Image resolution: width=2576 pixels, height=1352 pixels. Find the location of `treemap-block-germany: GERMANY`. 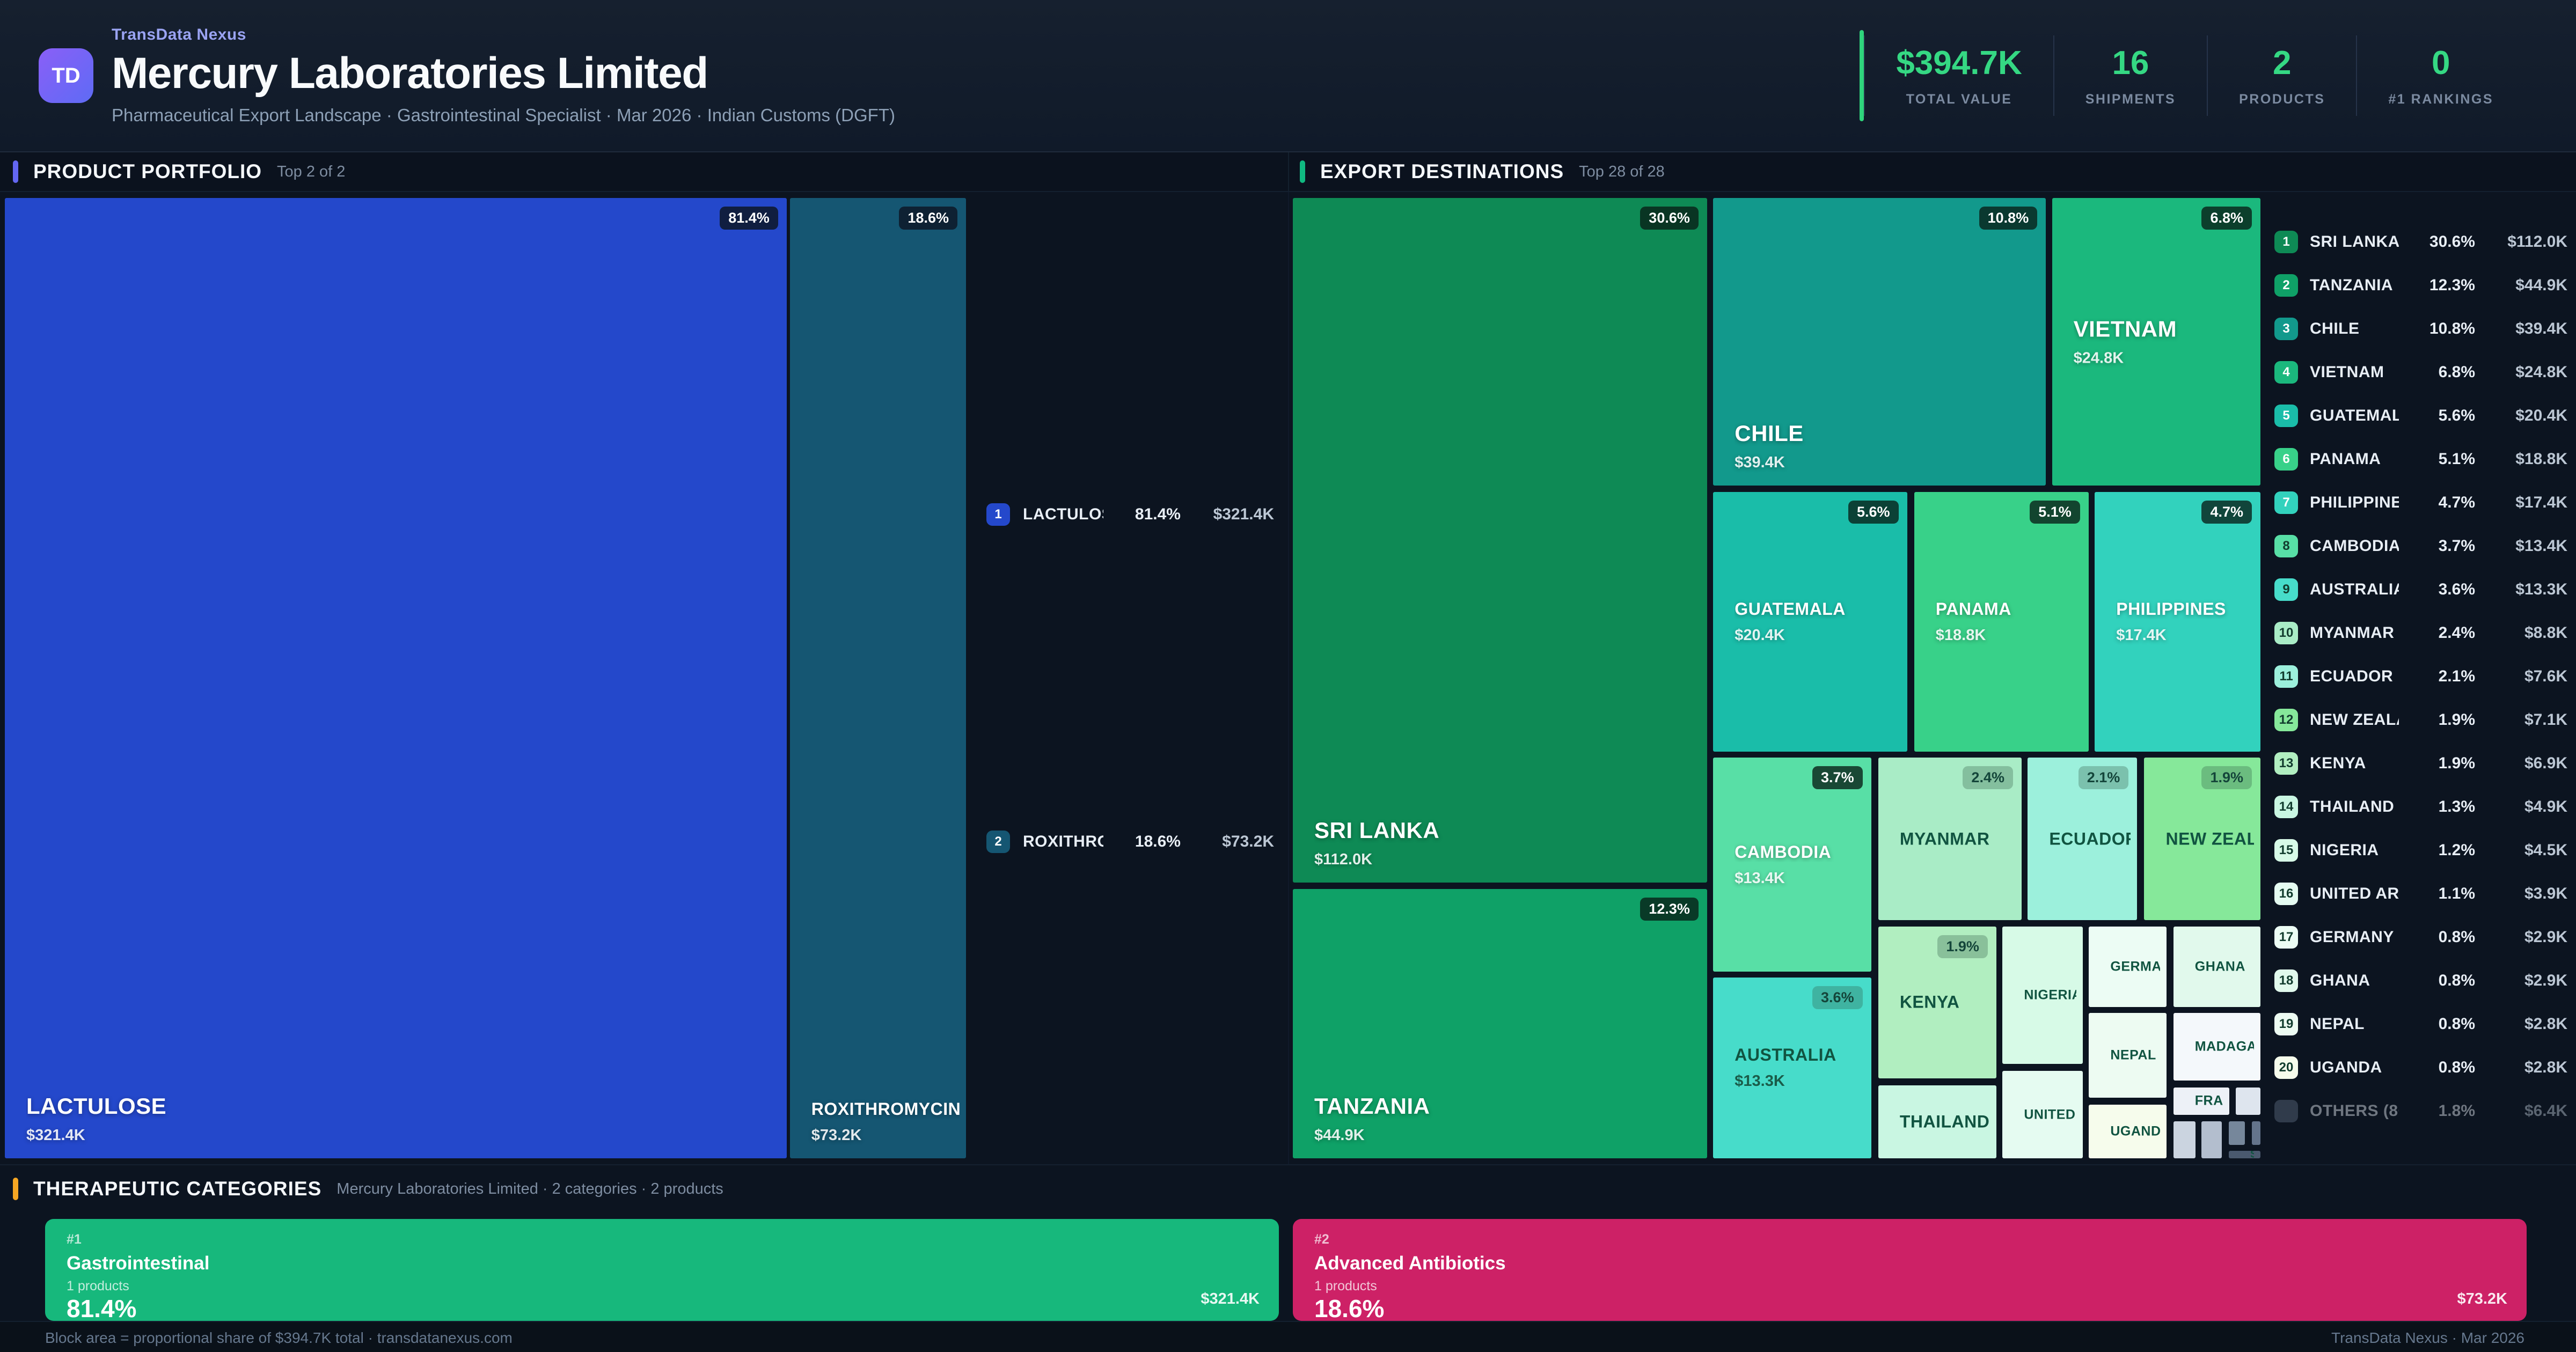

treemap-block-germany: GERMANY is located at coordinates (2127, 966).